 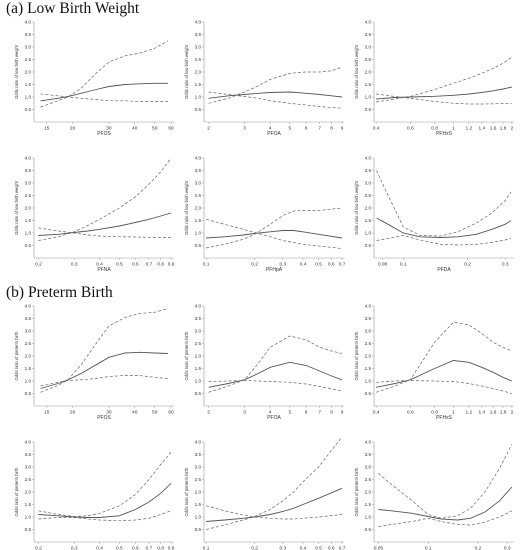 What do you see at coordinates (274, 270) in the screenshot?
I see `x-axis-label: PFHpA` at bounding box center [274, 270].